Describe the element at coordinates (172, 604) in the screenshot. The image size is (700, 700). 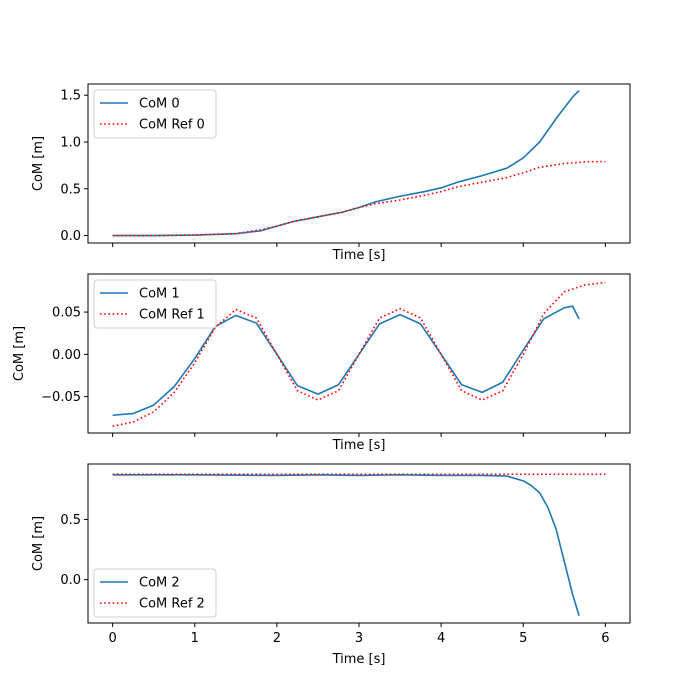
I see `legend-label-2-1: CoM Ref 2` at that location.